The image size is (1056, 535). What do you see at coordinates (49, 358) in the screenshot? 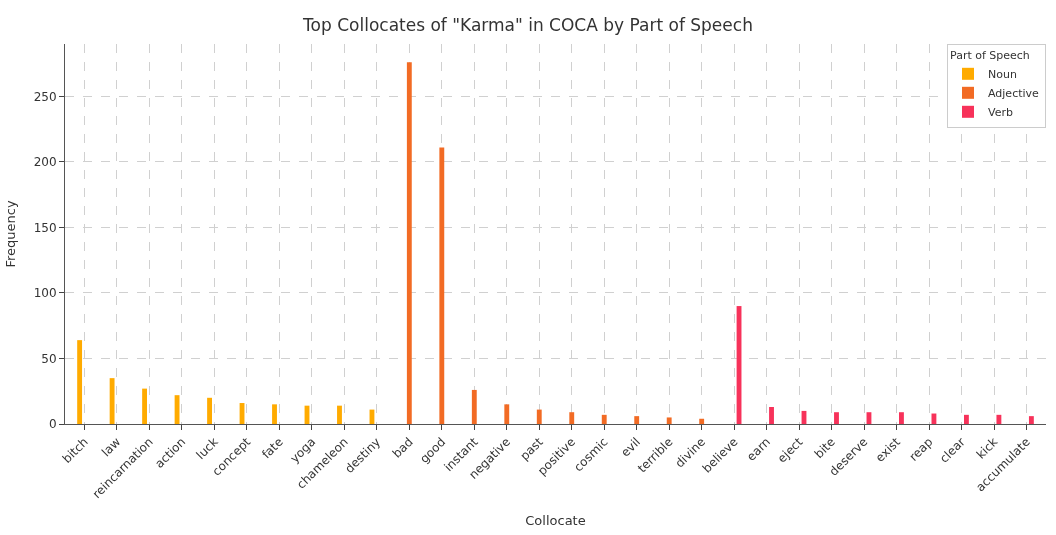
I see `y-tick-label: 50` at bounding box center [49, 358].